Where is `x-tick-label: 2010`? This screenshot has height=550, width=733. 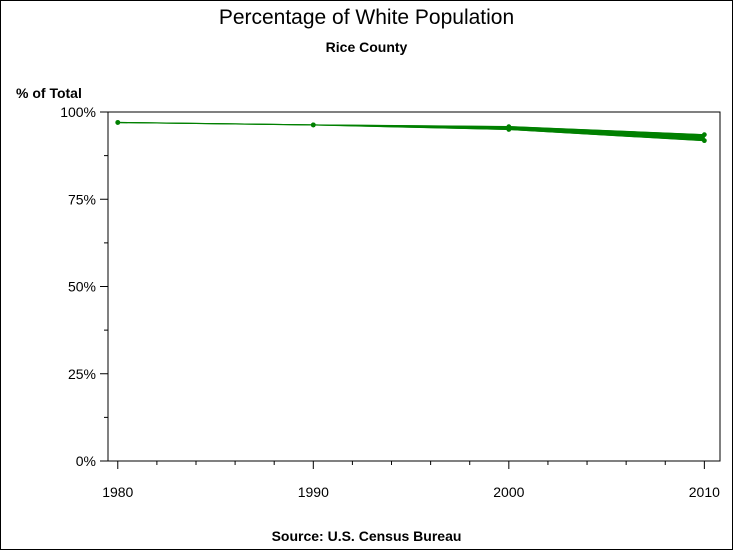 x-tick-label: 2010 is located at coordinates (704, 492).